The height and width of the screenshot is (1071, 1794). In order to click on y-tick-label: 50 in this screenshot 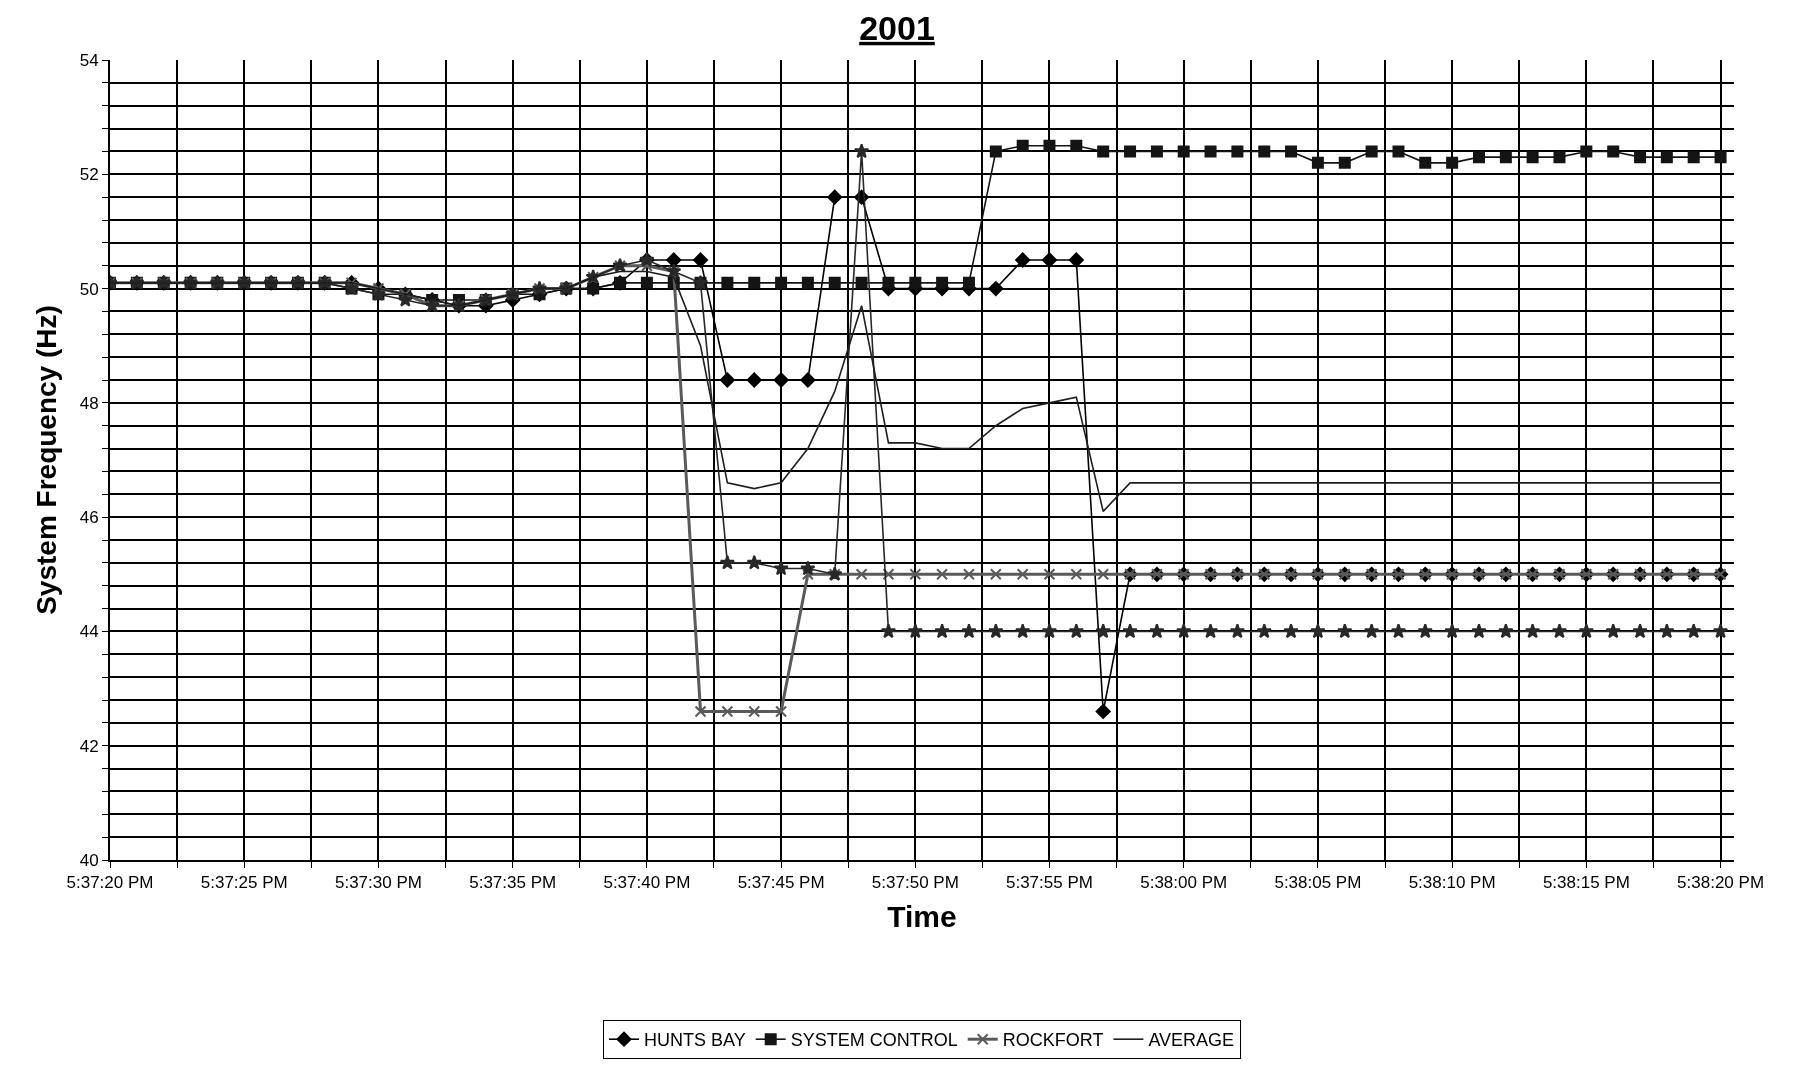, I will do `click(89, 289)`.